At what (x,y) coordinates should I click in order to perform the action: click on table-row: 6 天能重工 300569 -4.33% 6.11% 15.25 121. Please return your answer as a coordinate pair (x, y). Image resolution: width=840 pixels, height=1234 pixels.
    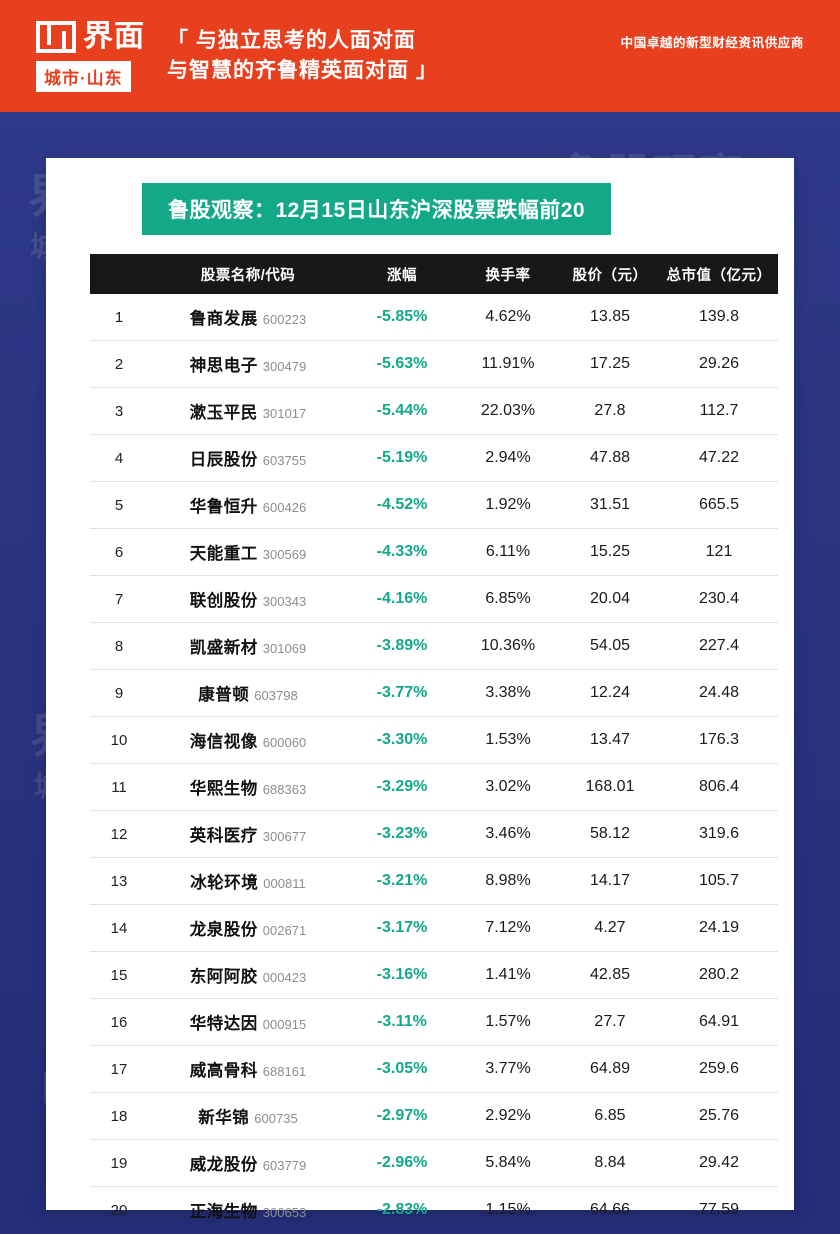
    Looking at the image, I should click on (434, 552).